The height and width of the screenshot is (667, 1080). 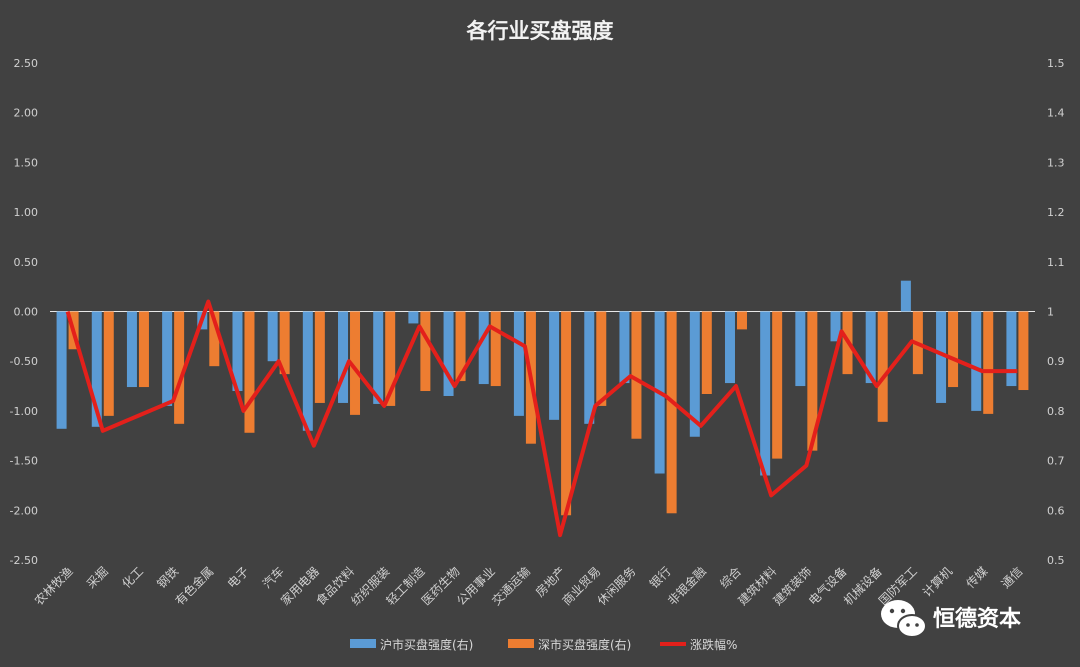 What do you see at coordinates (194, 586) in the screenshot?
I see `category-label: 有色金属` at bounding box center [194, 586].